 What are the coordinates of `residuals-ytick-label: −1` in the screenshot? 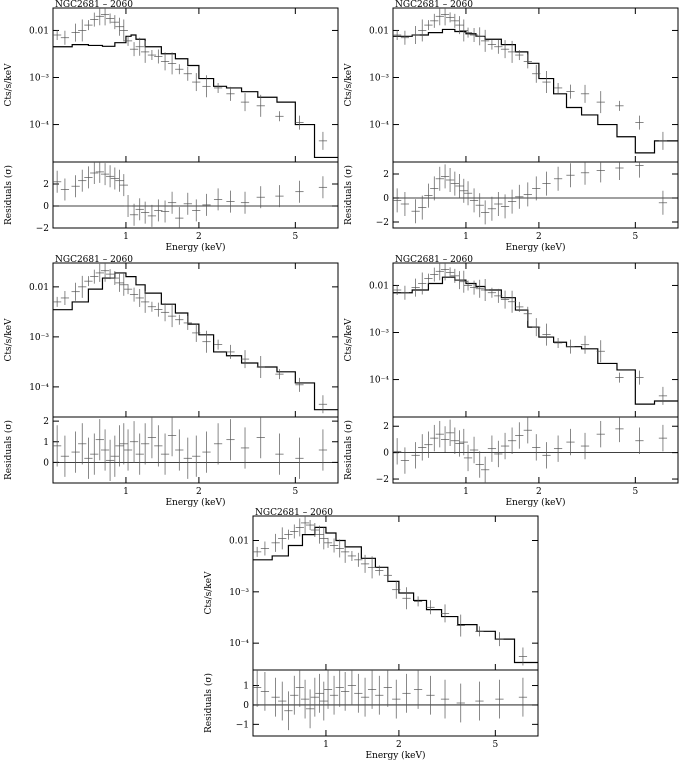 It's located at (242, 725).